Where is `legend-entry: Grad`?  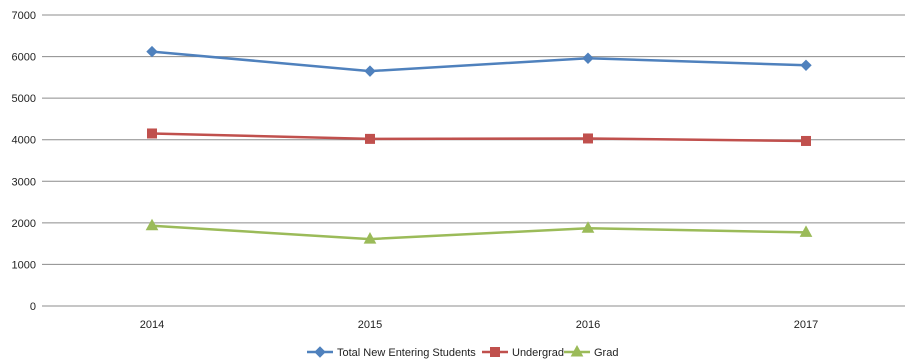 legend-entry: Grad is located at coordinates (591, 351).